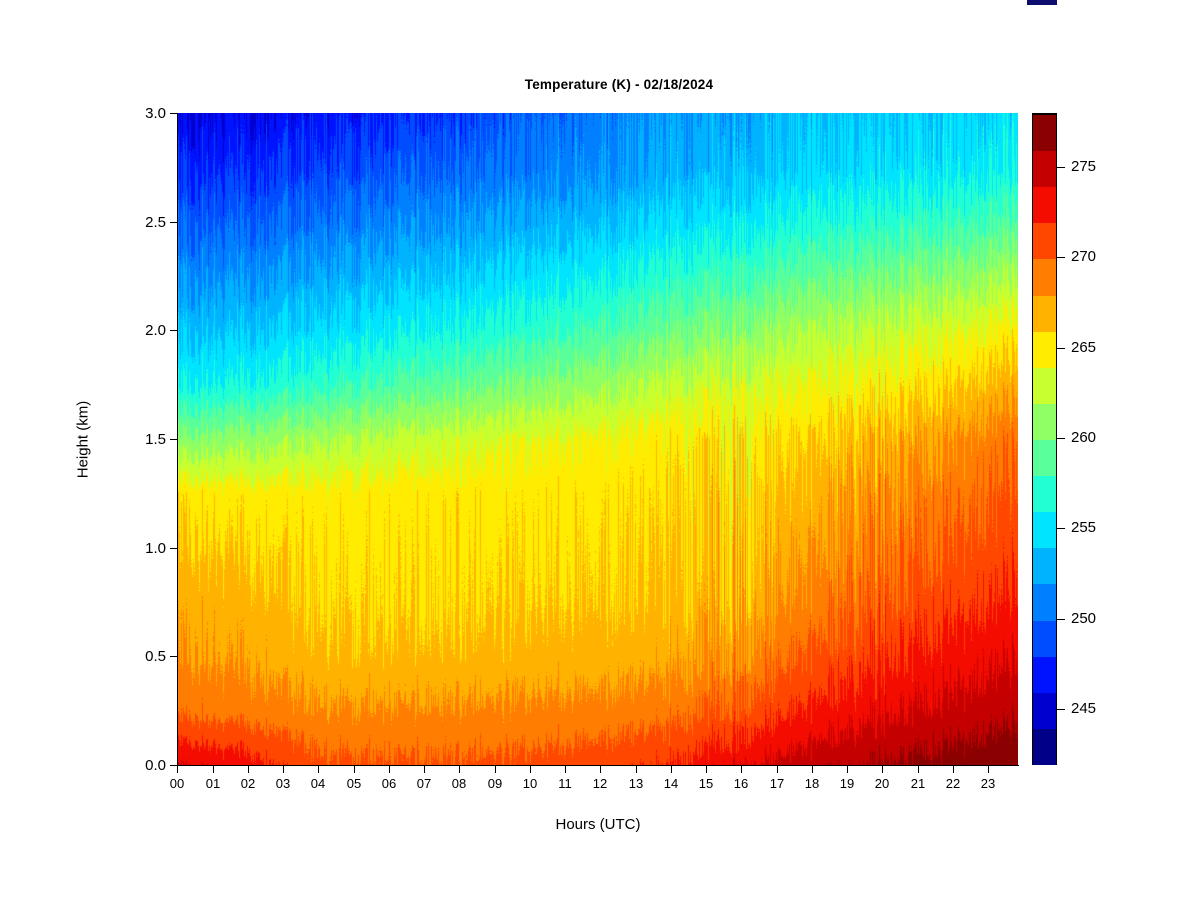 Image resolution: width=1200 pixels, height=900 pixels. Describe the element at coordinates (619, 84) in the screenshot. I see `chart-title: Temperature (K) - 02/18/2024` at that location.